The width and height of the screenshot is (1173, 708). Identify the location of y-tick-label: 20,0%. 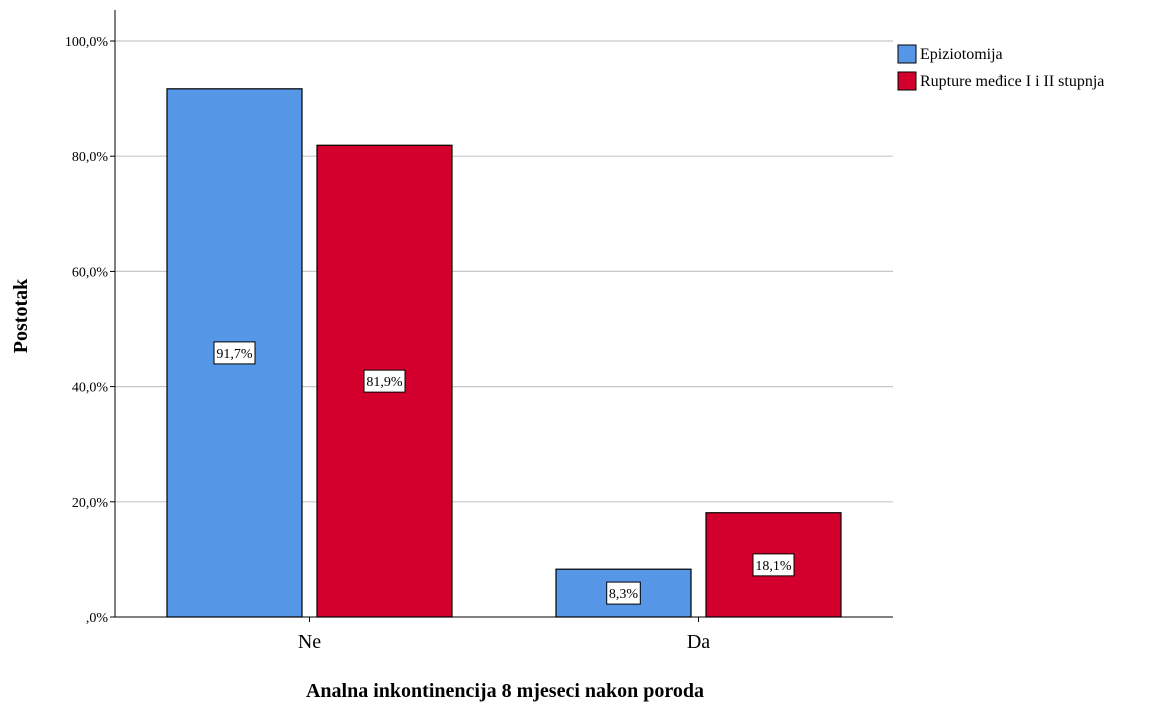
(90, 503).